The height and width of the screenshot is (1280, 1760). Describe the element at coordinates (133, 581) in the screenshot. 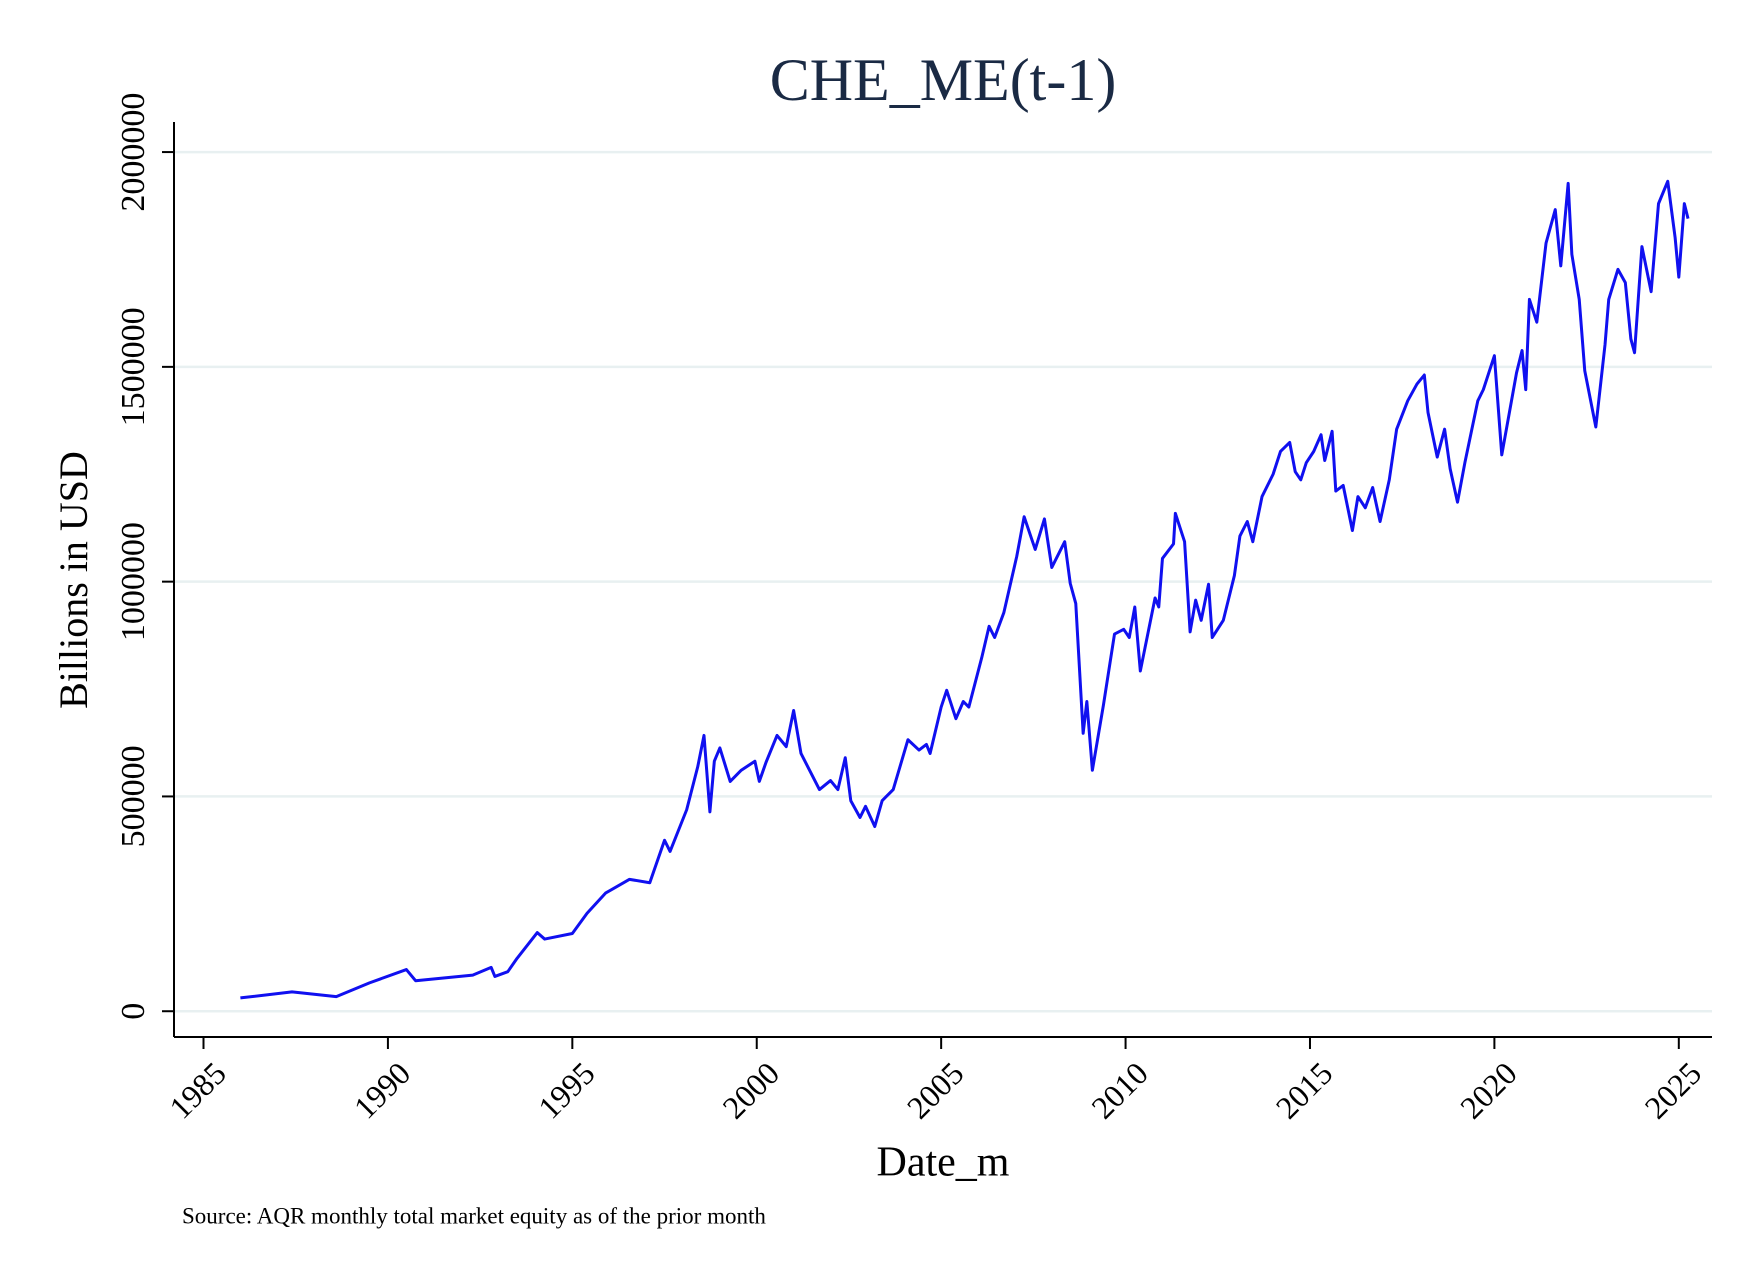

I see `y-tick-label: 1000000` at that location.